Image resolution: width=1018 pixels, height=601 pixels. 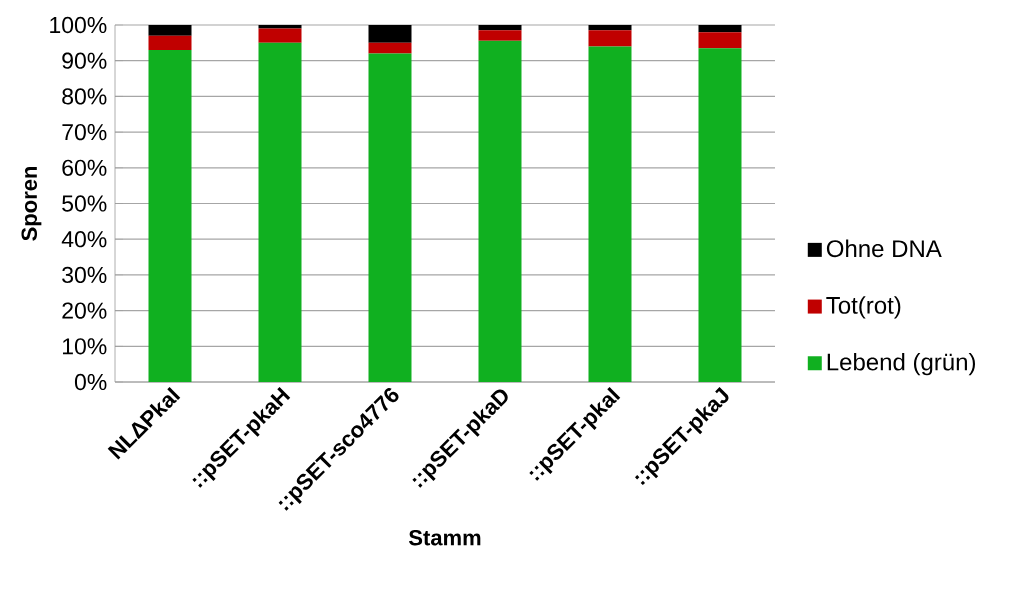 I want to click on legend-label: Tot(rot), so click(x=863, y=307).